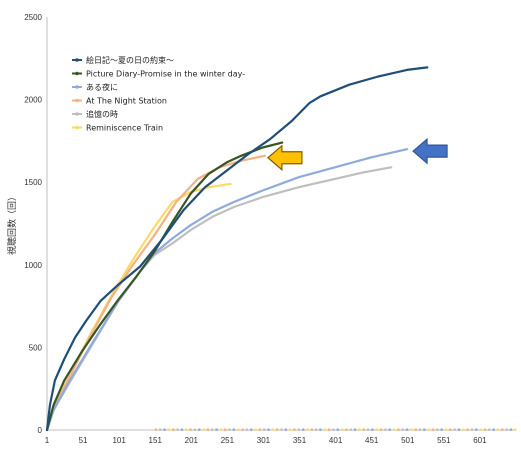 The width and height of the screenshot is (521, 450). I want to click on legend-label-1: 絵日記～夏の日の約束～, so click(130, 60).